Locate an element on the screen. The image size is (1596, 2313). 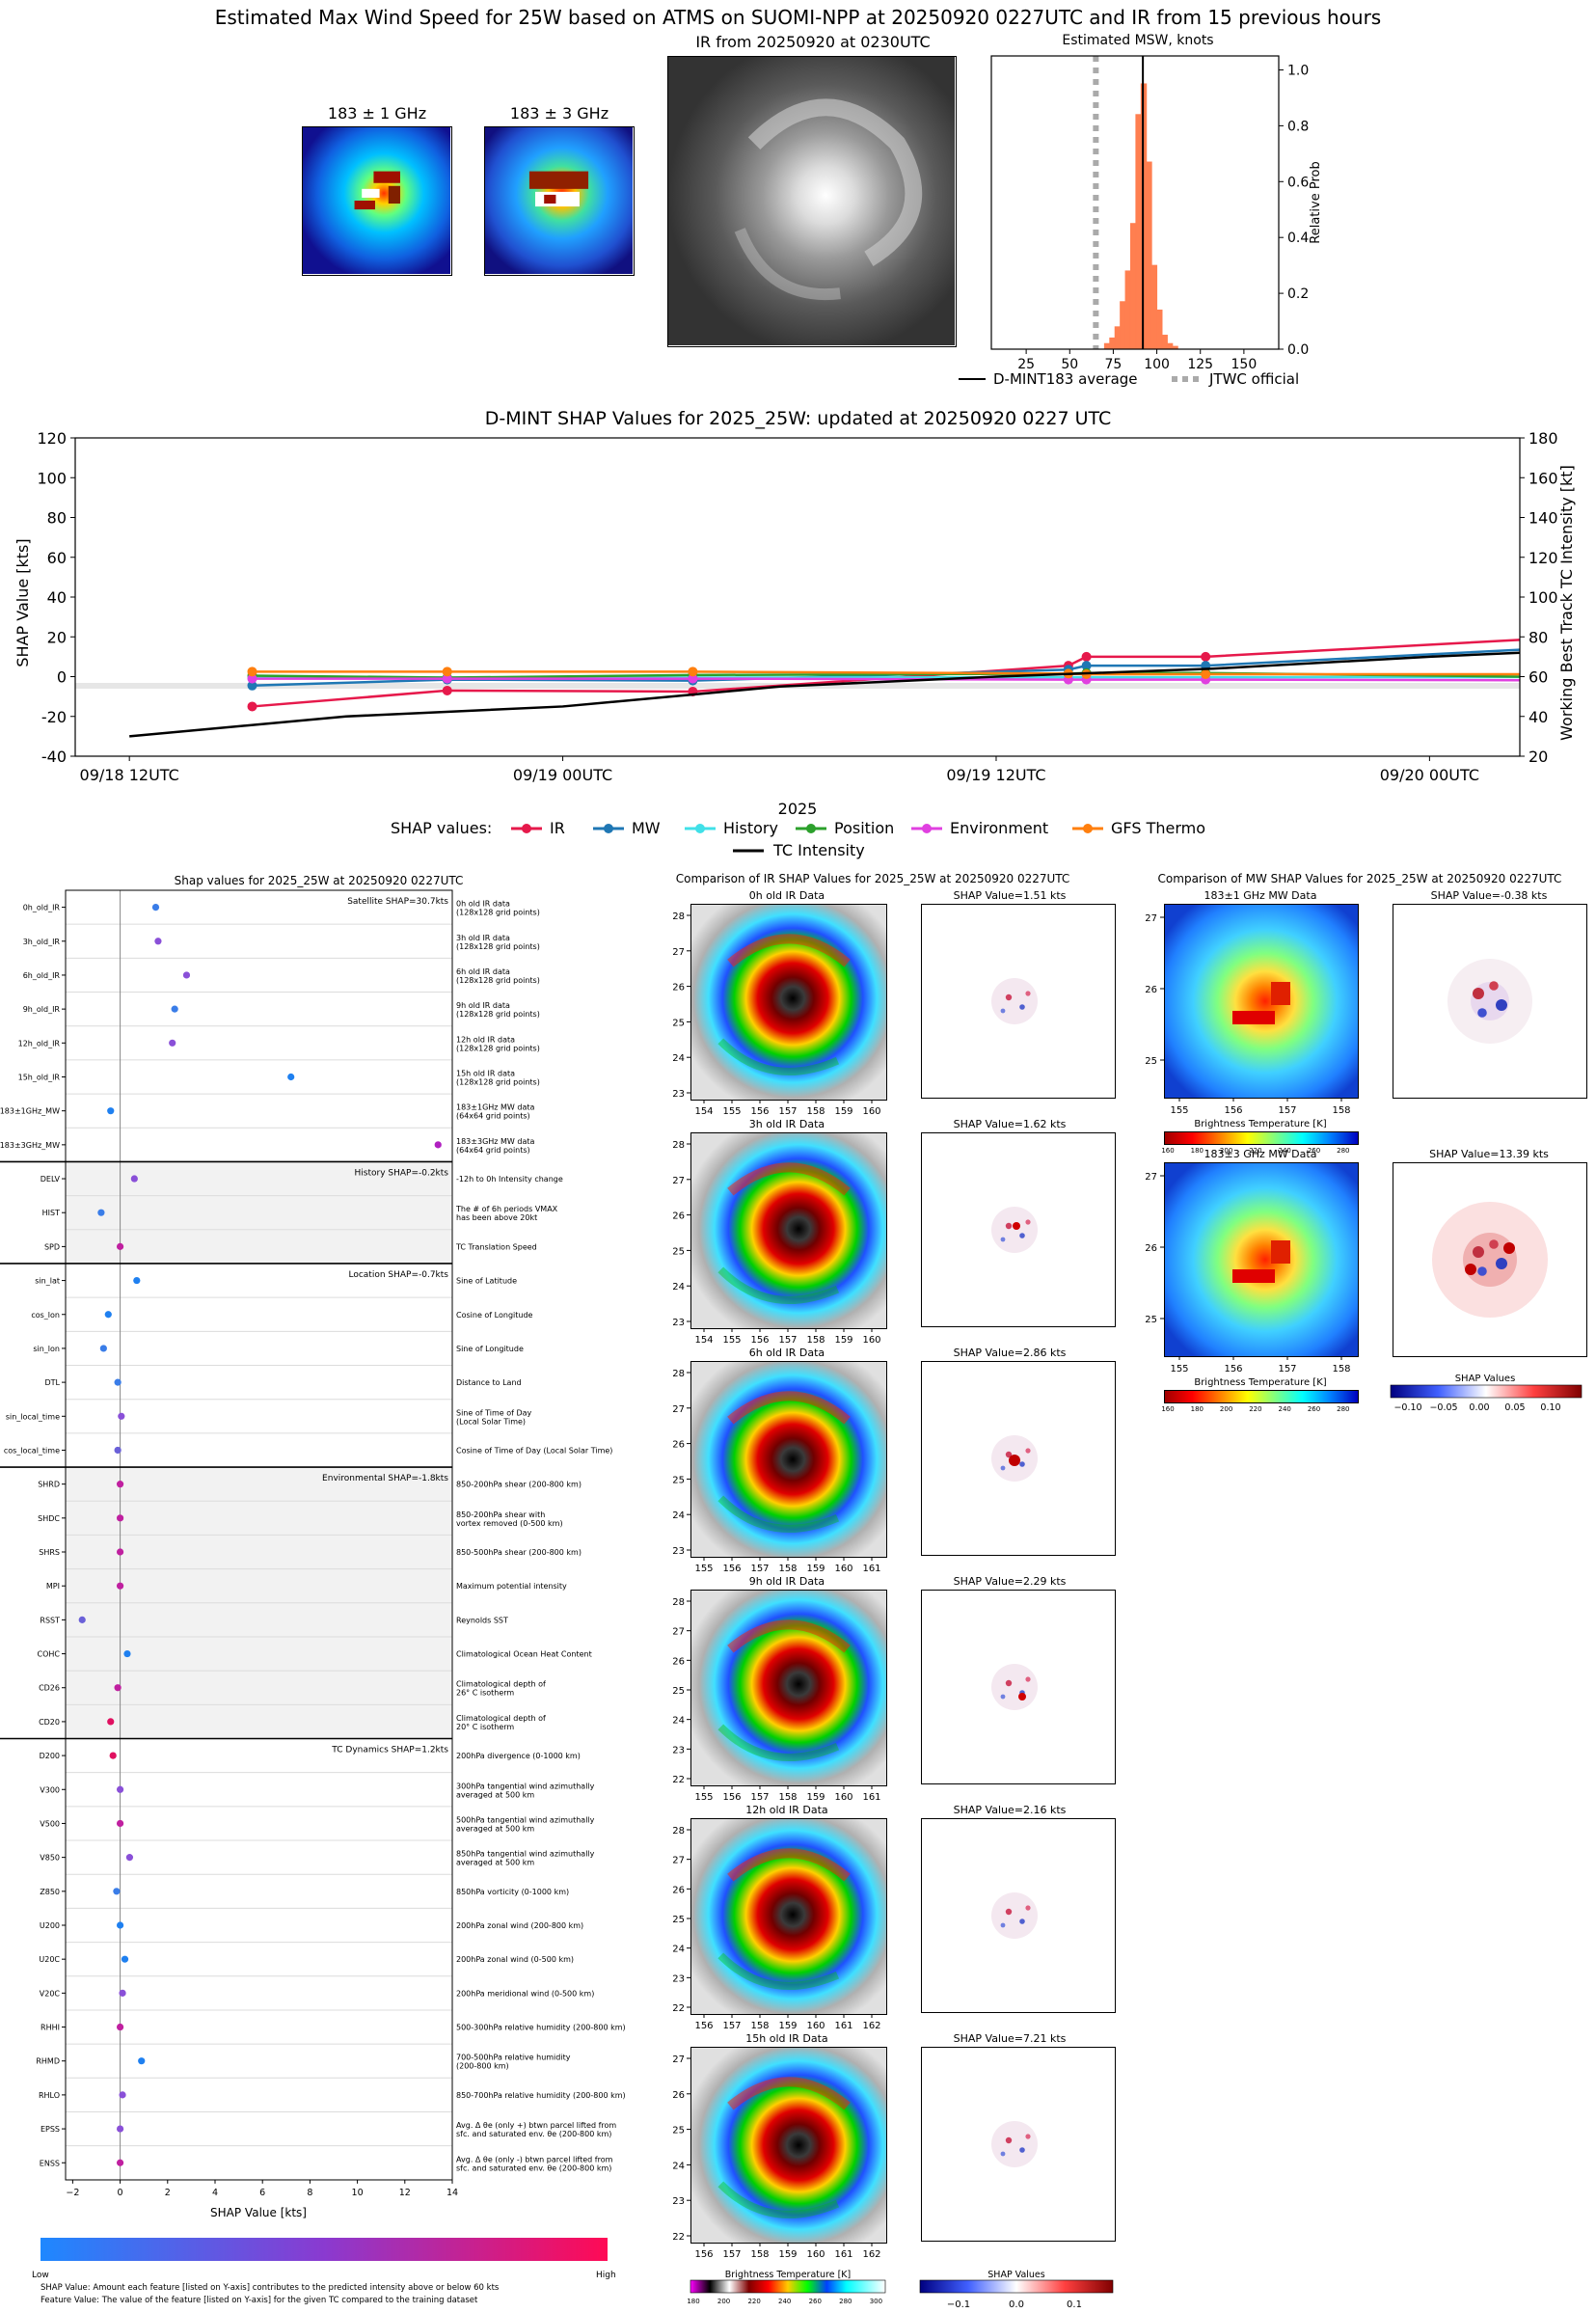
ir-shap-panel-title: SHAP Value=7.21 kts is located at coordinates (1010, 2039).